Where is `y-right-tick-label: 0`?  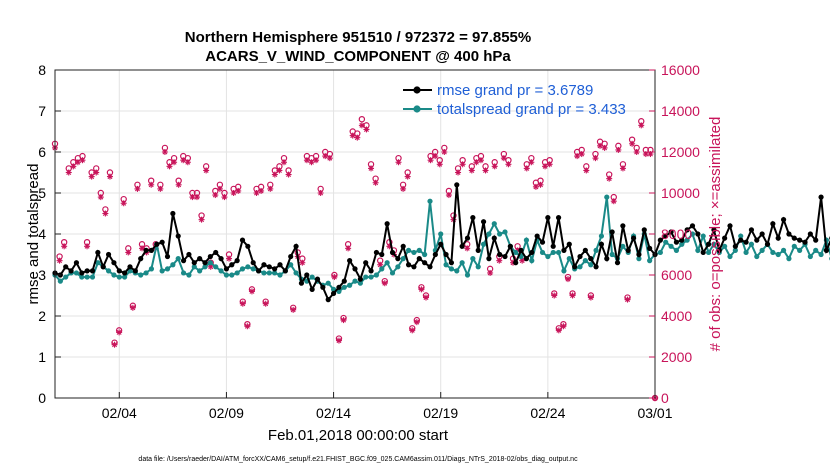 y-right-tick-label: 0 is located at coordinates (665, 398).